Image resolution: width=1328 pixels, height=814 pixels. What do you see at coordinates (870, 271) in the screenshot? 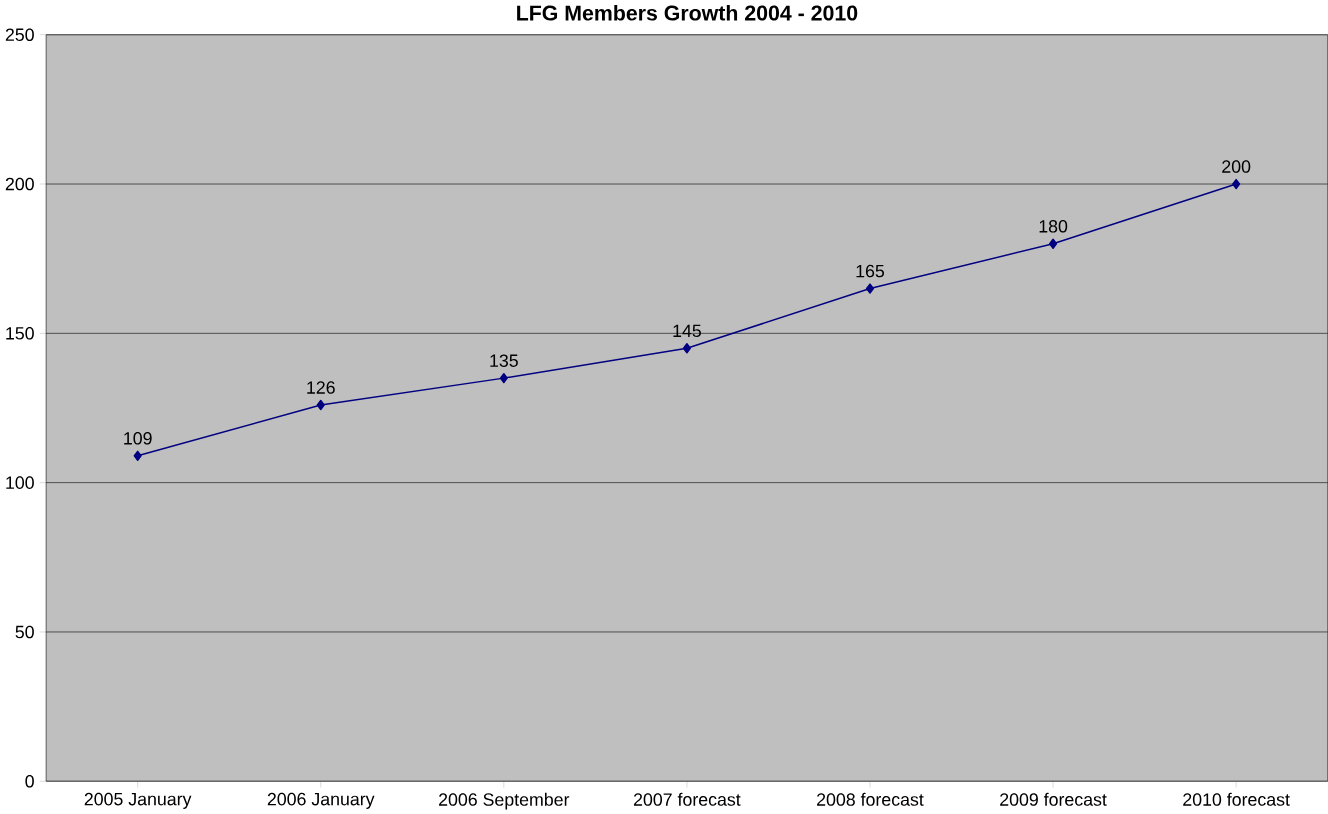
I see `data-label: 165` at bounding box center [870, 271].